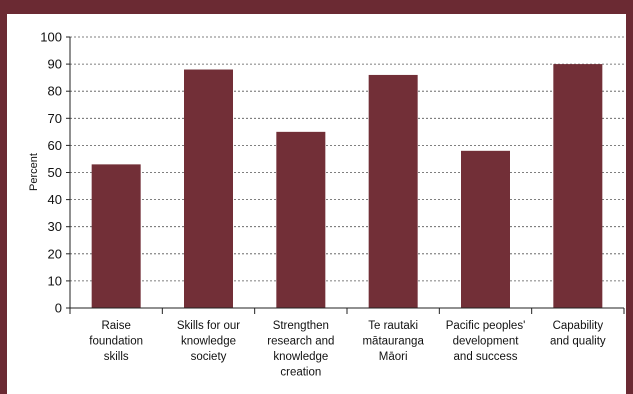 The width and height of the screenshot is (633, 394). Describe the element at coordinates (115, 326) in the screenshot. I see `x-tick-label-line: Raise` at that location.